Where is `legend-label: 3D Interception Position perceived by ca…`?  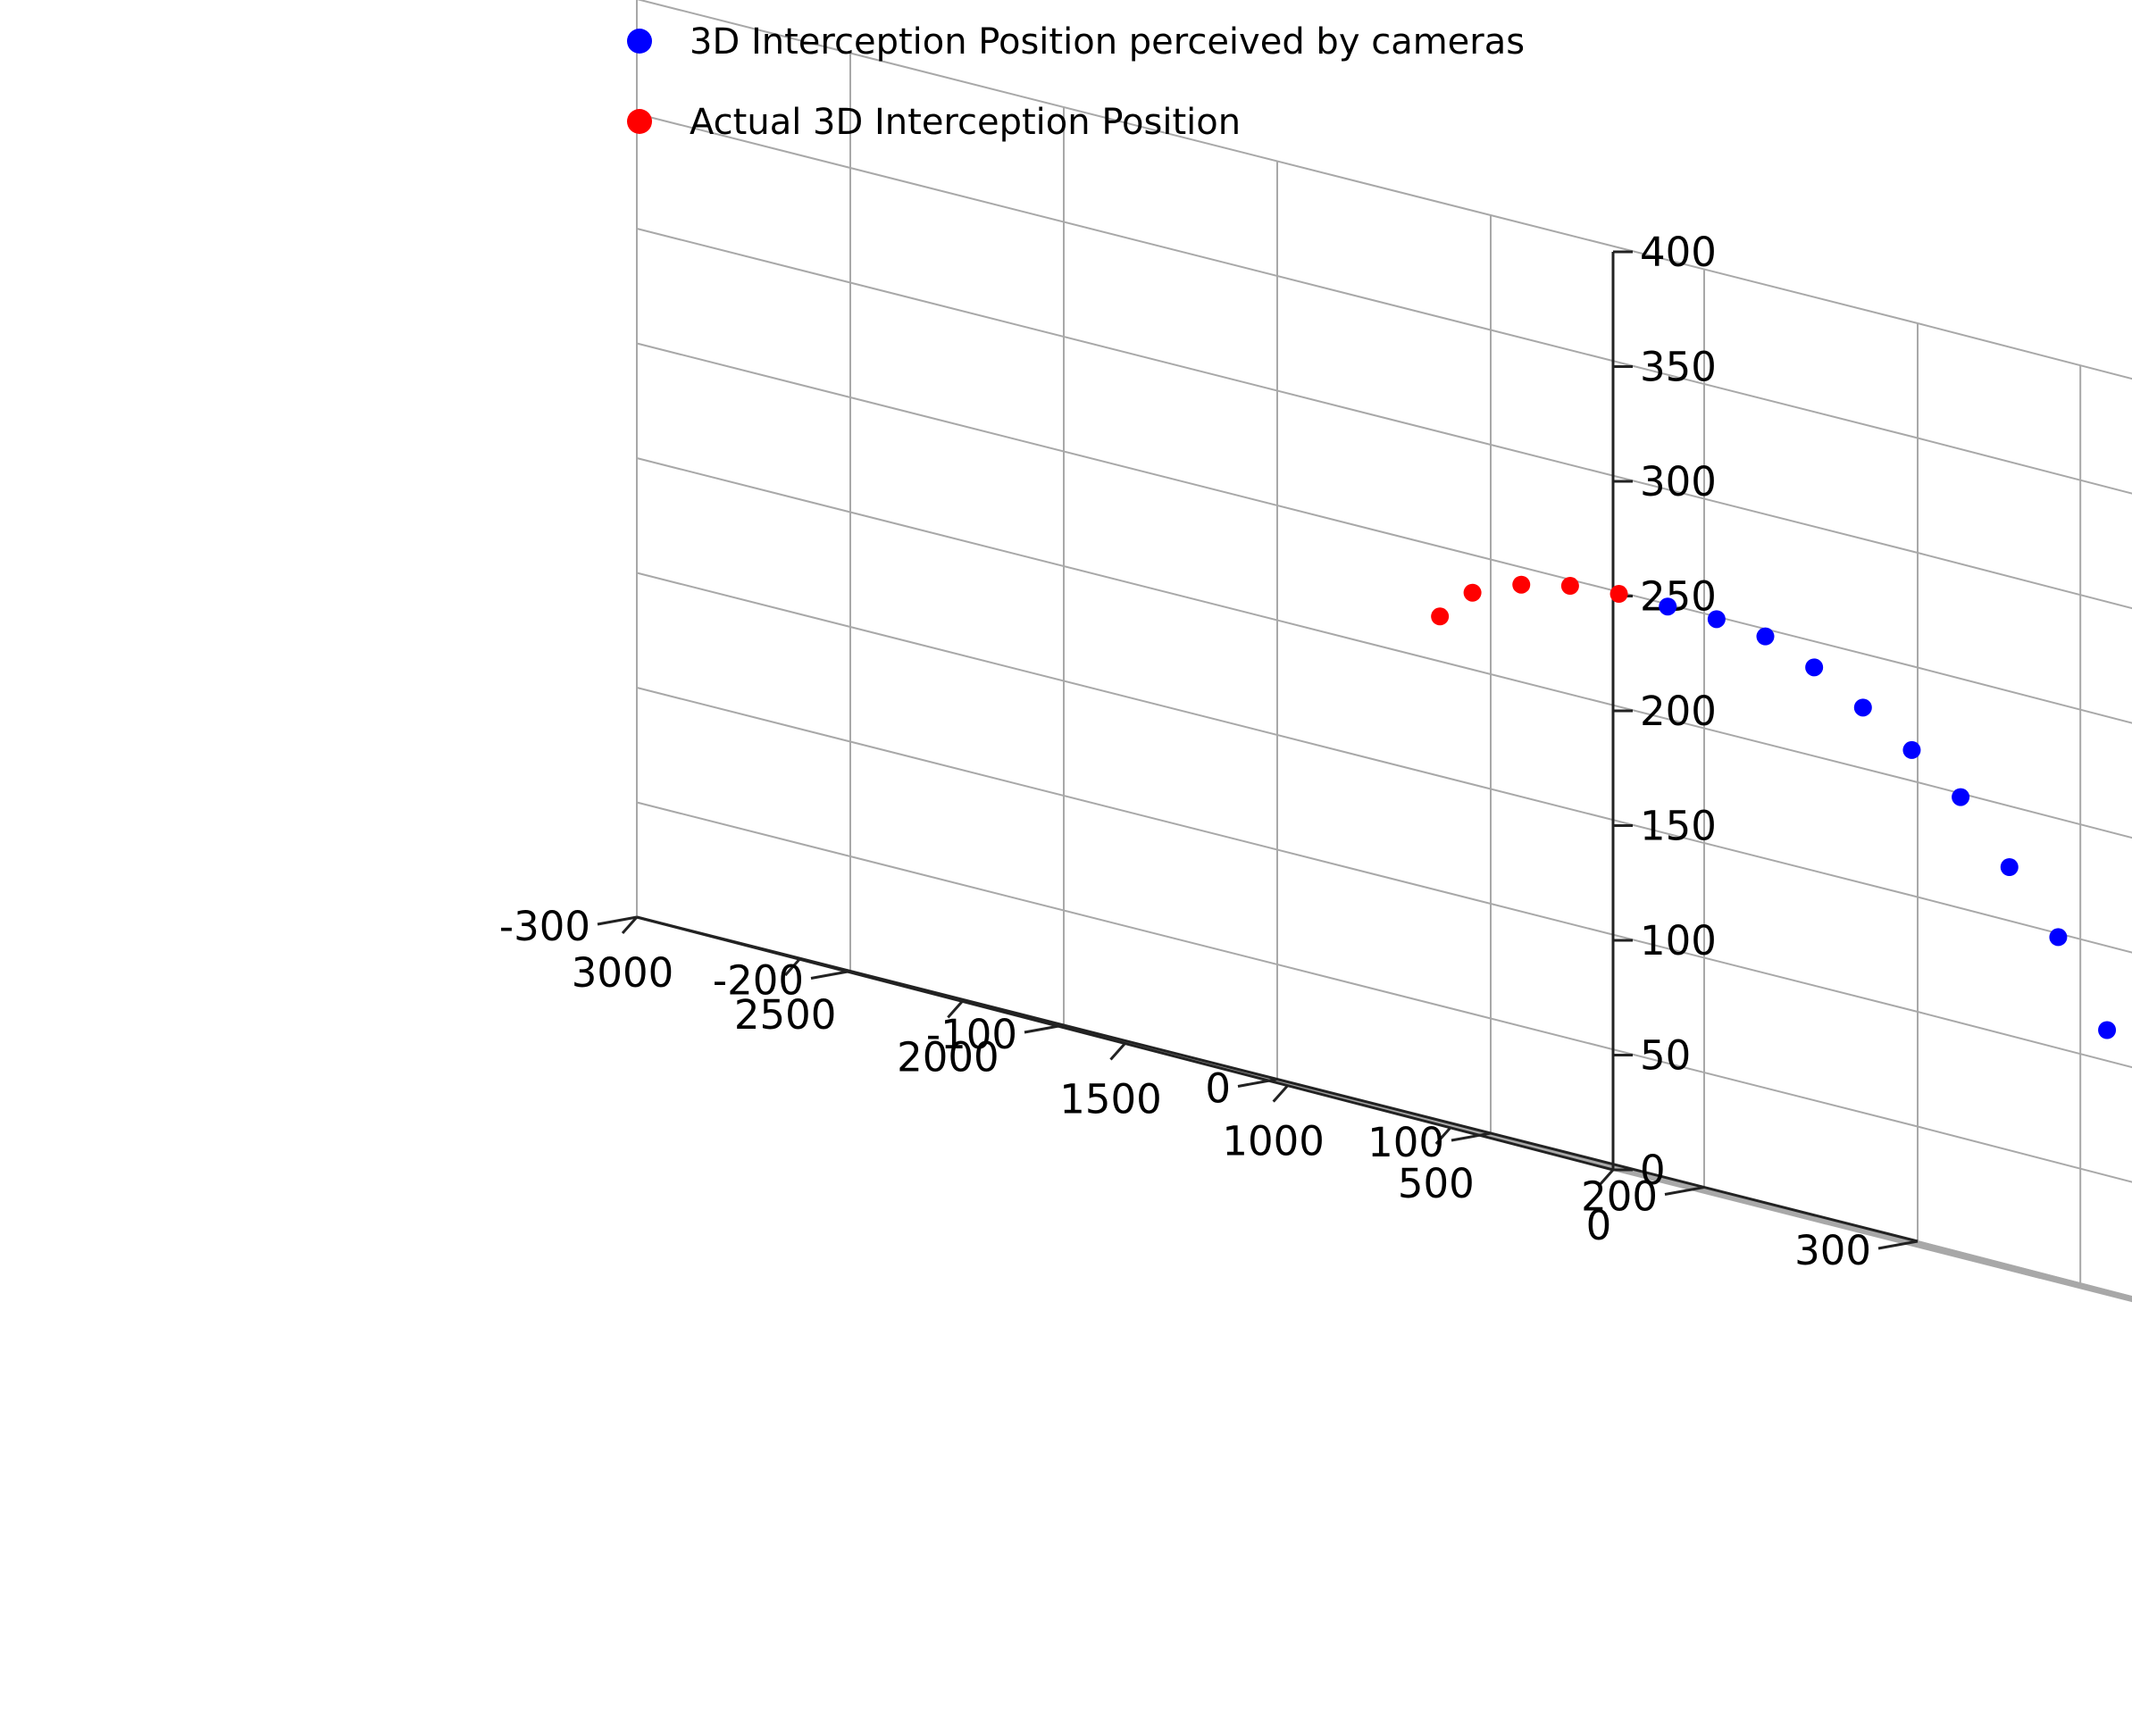
legend-label: 3D Interception Position perceived by ca… is located at coordinates (1107, 42).